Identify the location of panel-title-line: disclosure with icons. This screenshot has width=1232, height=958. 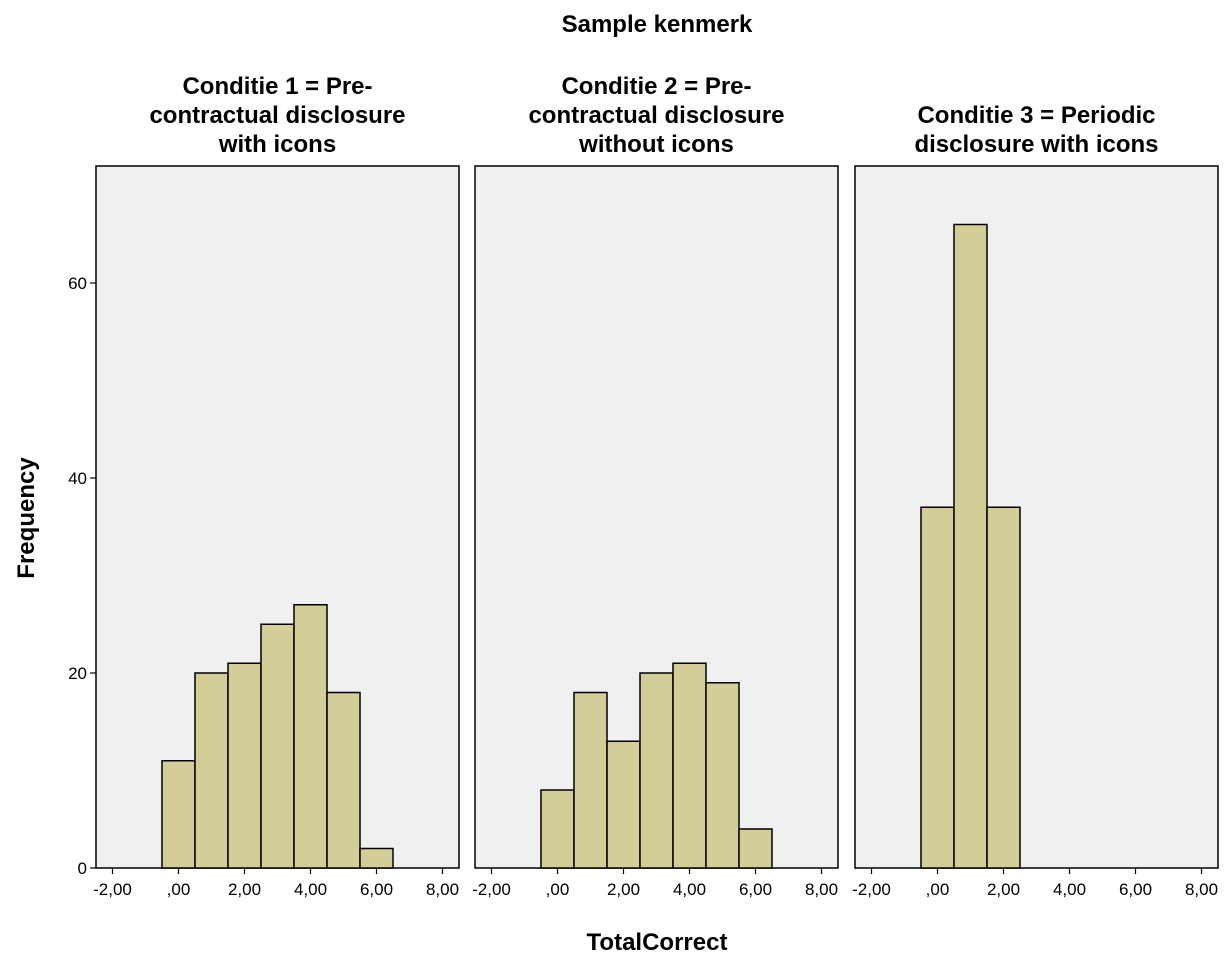
(1036, 144).